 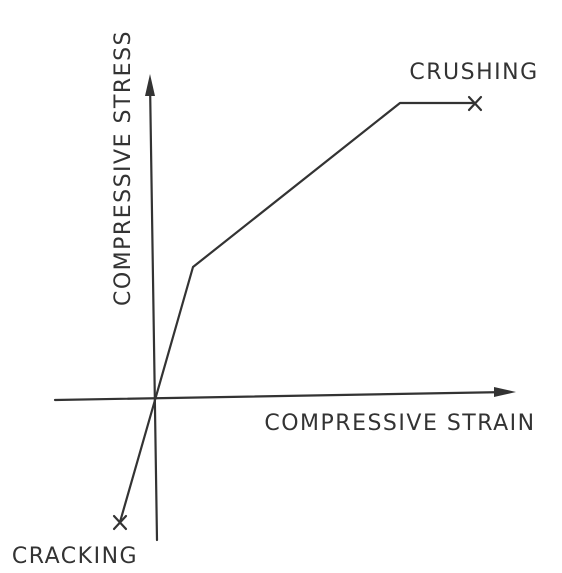 I want to click on x-axis, so click(x=281, y=396).